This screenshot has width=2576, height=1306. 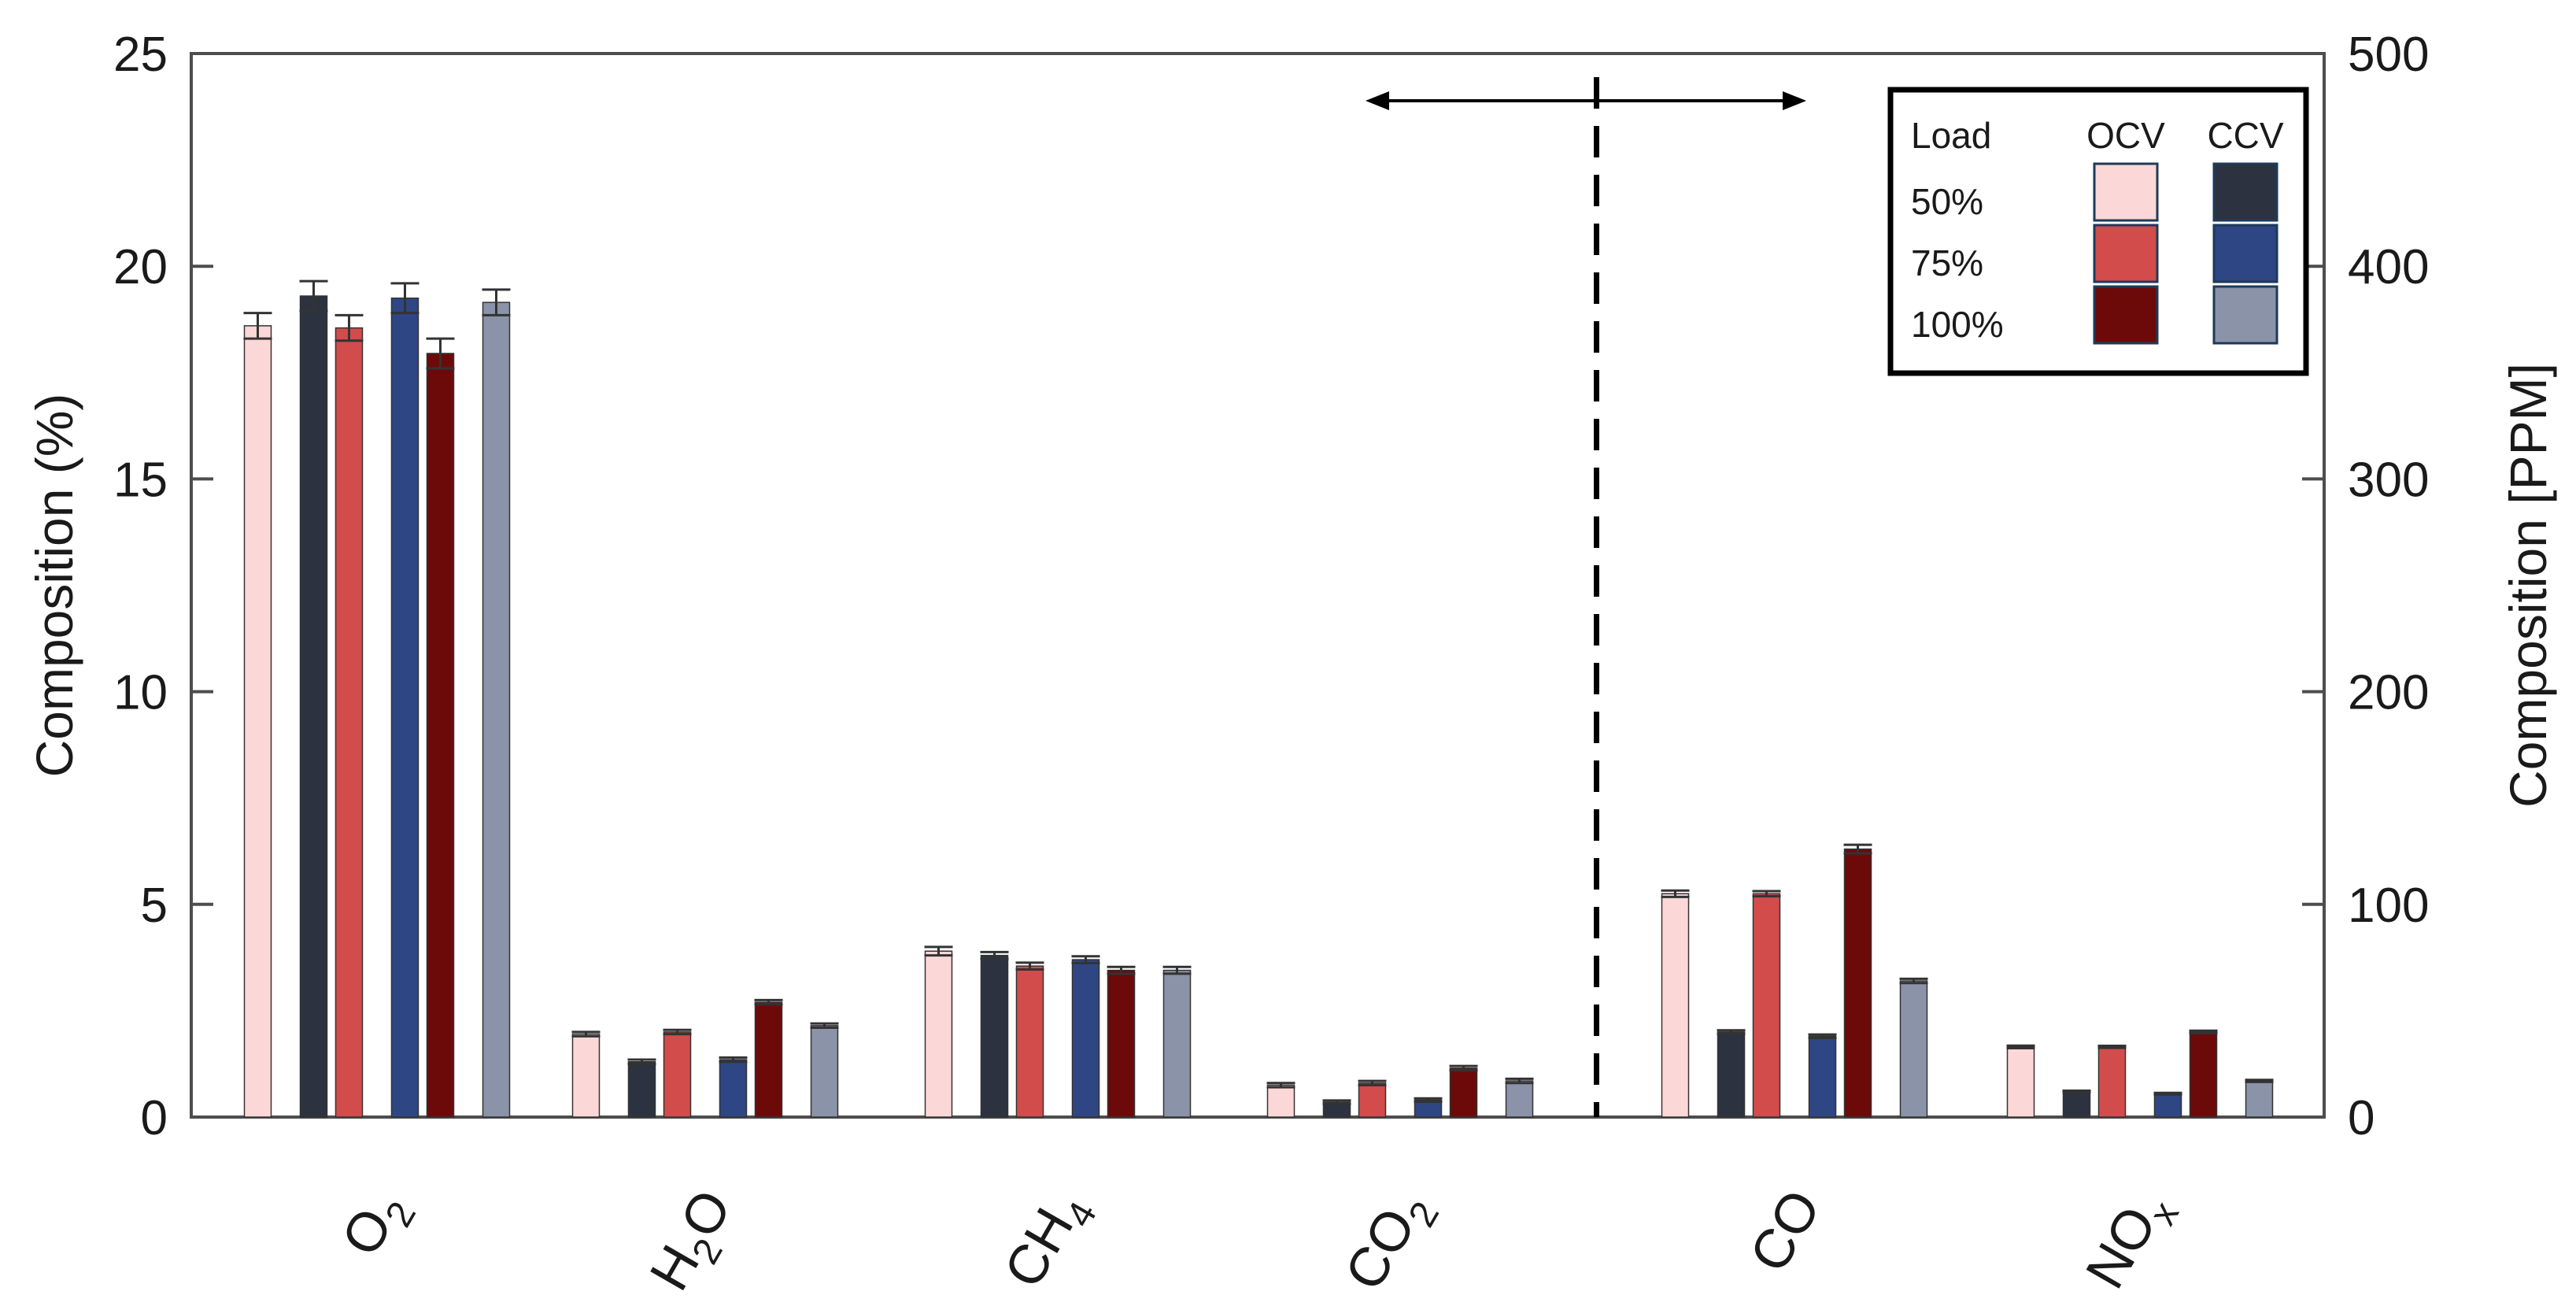 What do you see at coordinates (2528, 585) in the screenshot?
I see `right-axis-label: Composition [PPM]` at bounding box center [2528, 585].